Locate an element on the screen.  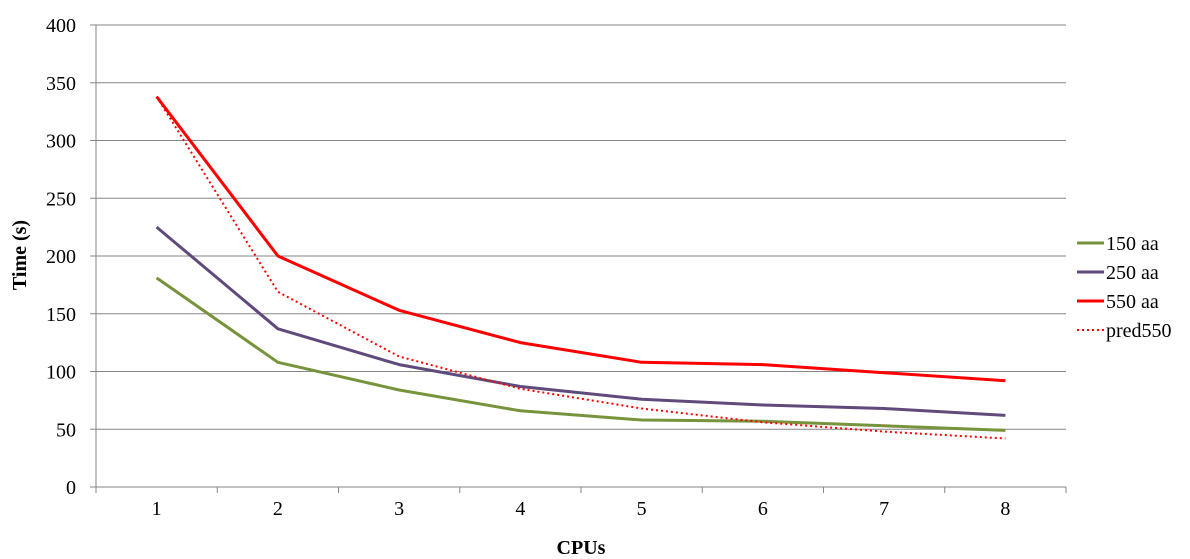
legend-label: 250 aa is located at coordinates (1132, 273).